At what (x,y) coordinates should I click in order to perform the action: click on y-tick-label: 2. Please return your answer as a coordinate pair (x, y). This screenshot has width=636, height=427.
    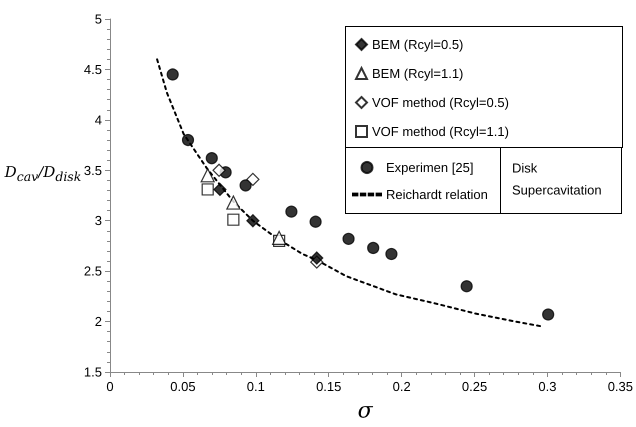
    Looking at the image, I should click on (98, 322).